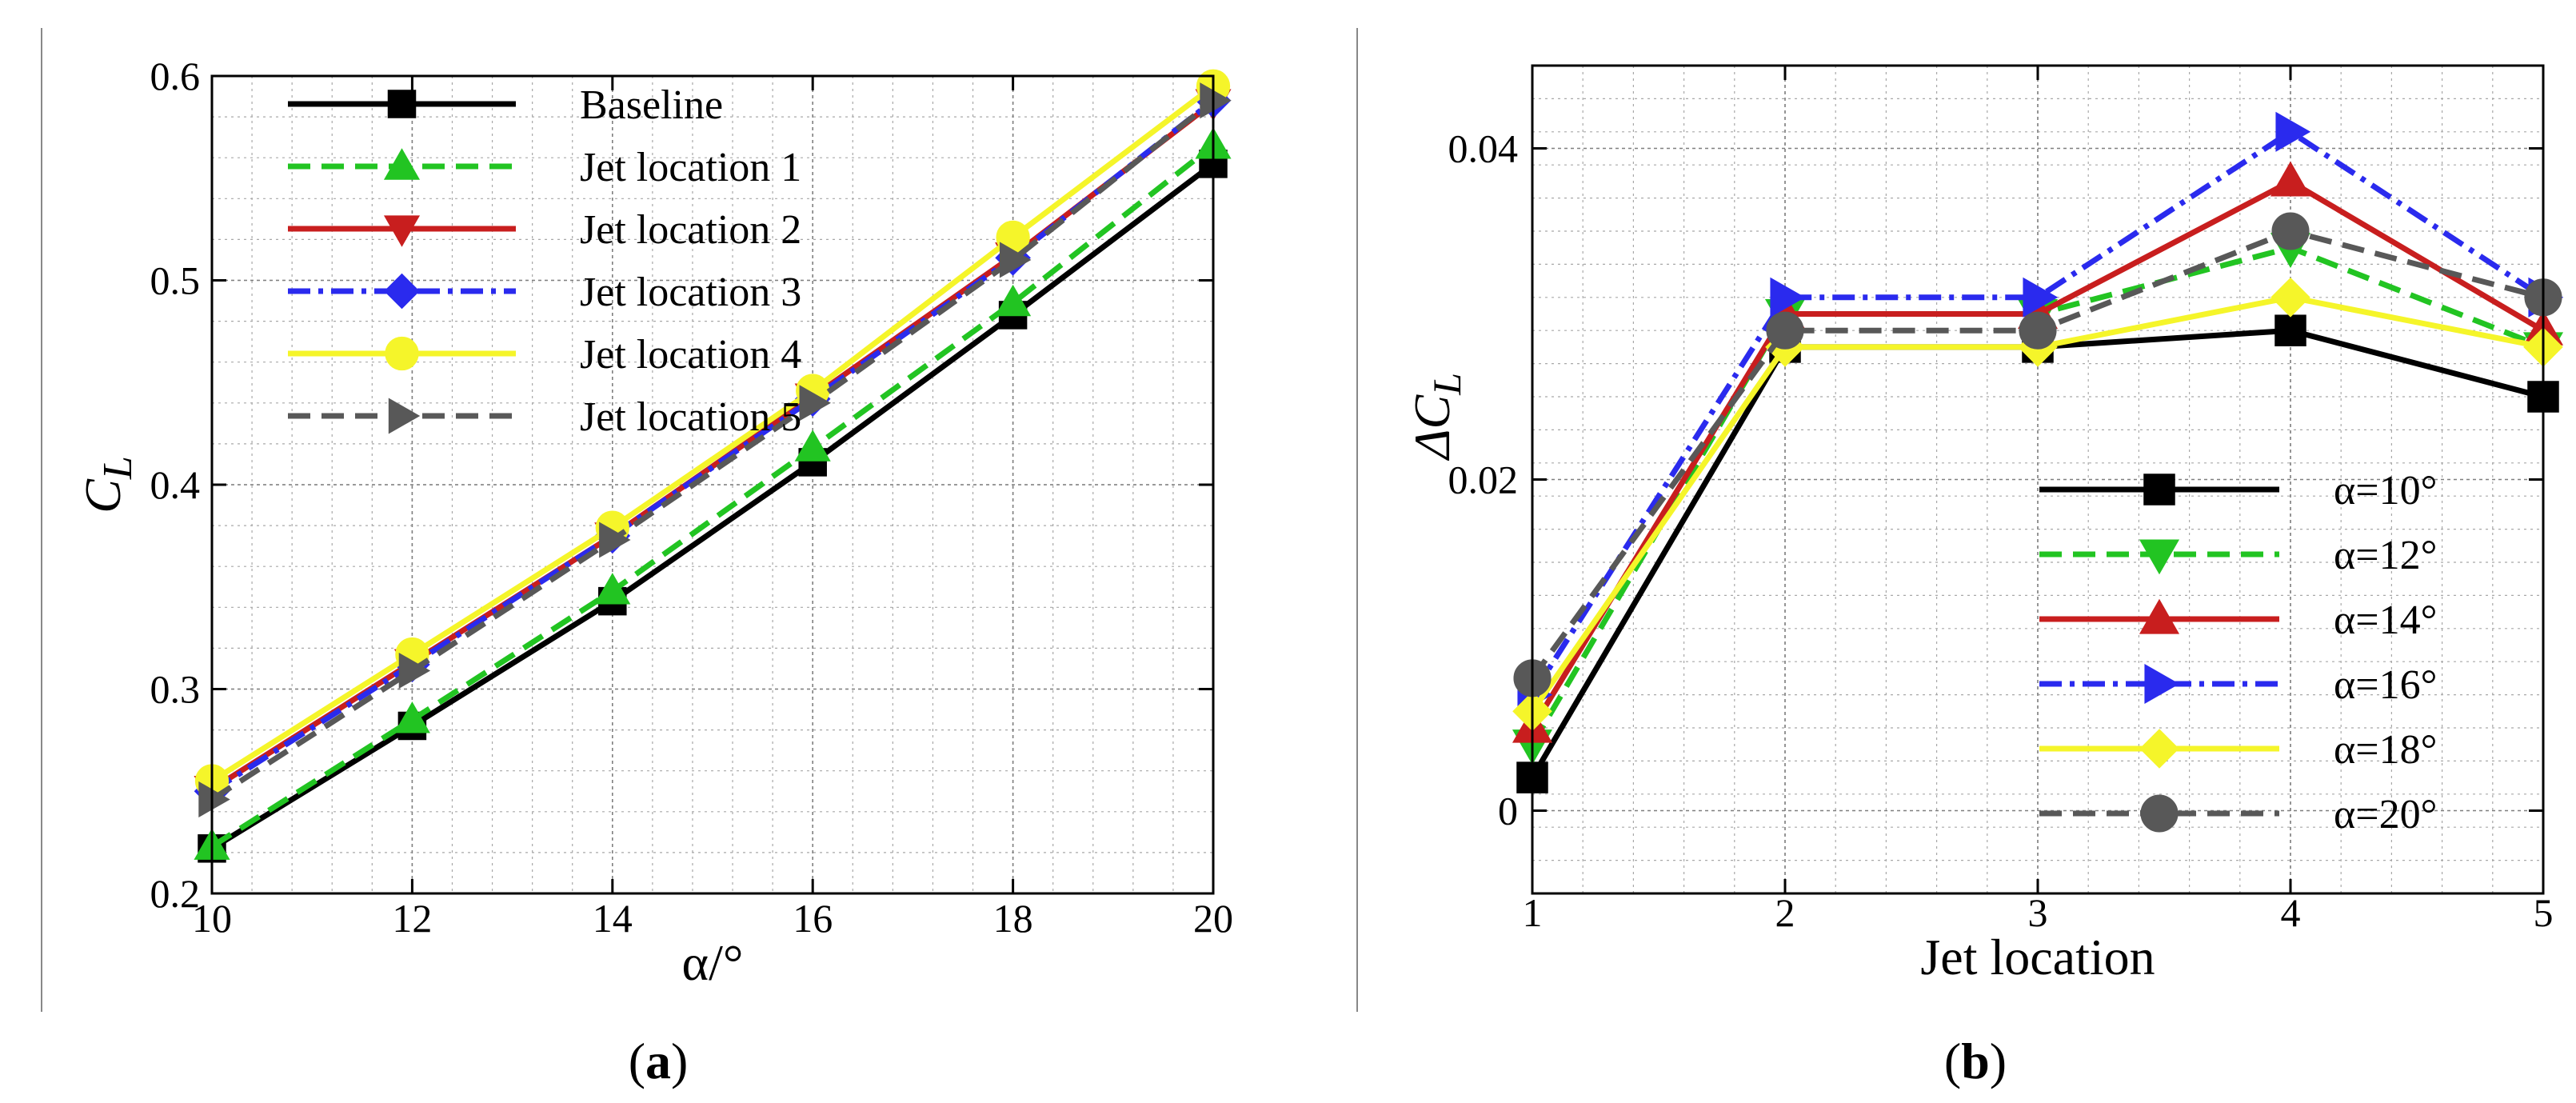  What do you see at coordinates (2291, 912) in the screenshot?
I see `x-tick-label: 4` at bounding box center [2291, 912].